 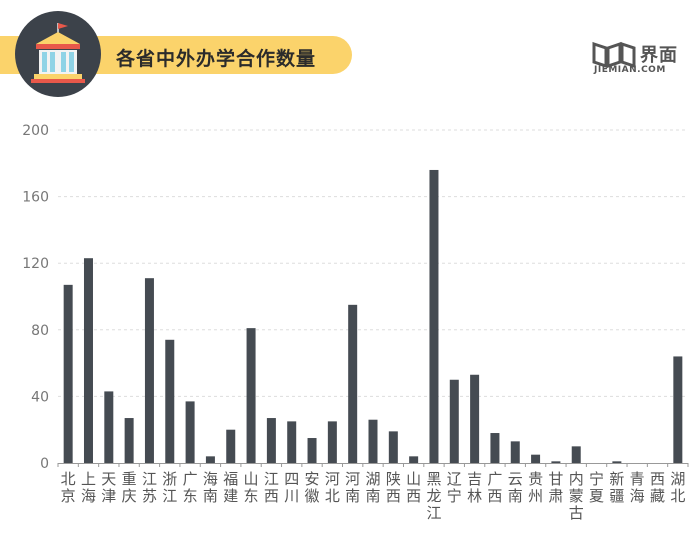 I want to click on x-tick-label: 上海, so click(x=88, y=487).